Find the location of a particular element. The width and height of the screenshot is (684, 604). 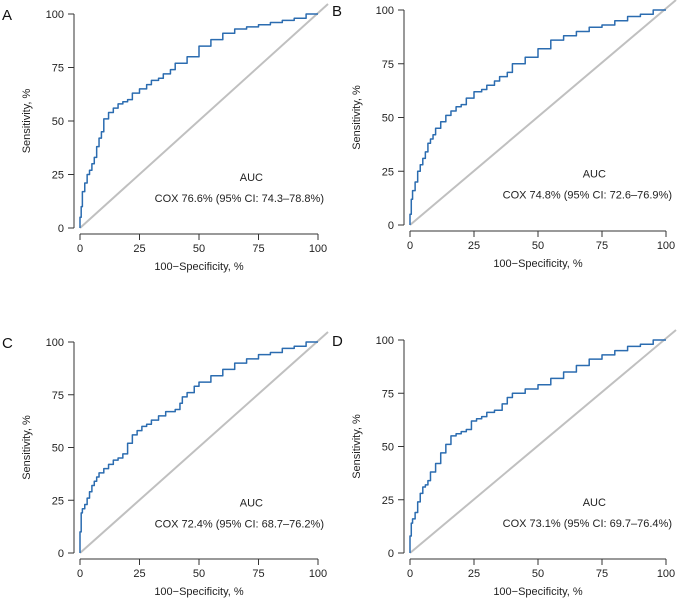

auc-text: COX 73.1% (95% CI: 69.7–76.4%) is located at coordinates (587, 524).